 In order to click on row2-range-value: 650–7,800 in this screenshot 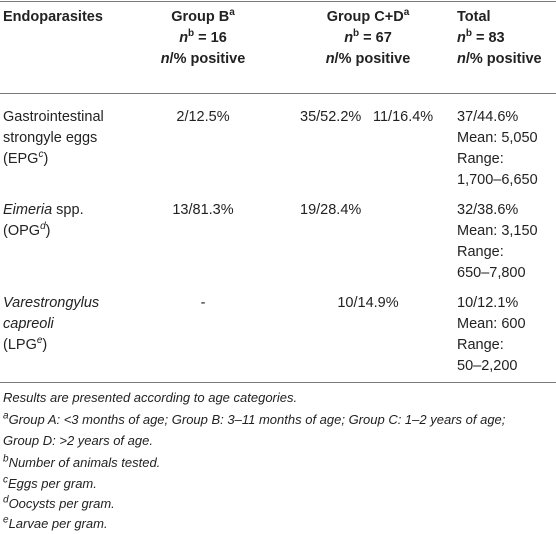, I will do `click(491, 273)`.